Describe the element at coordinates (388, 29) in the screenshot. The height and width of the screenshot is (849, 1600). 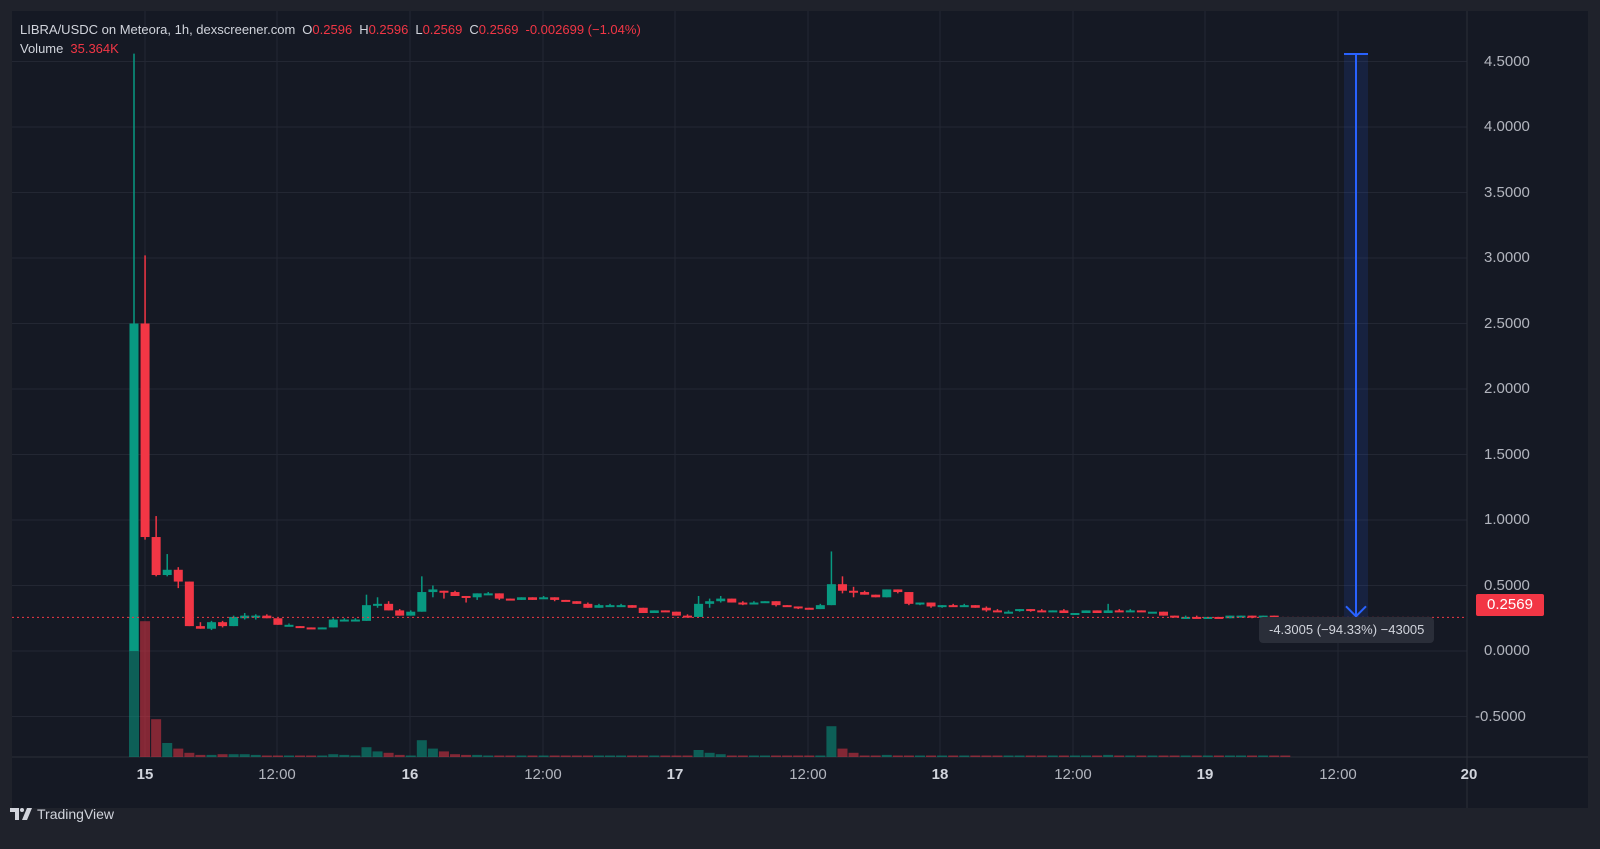
I see `high-value: 0.2596` at that location.